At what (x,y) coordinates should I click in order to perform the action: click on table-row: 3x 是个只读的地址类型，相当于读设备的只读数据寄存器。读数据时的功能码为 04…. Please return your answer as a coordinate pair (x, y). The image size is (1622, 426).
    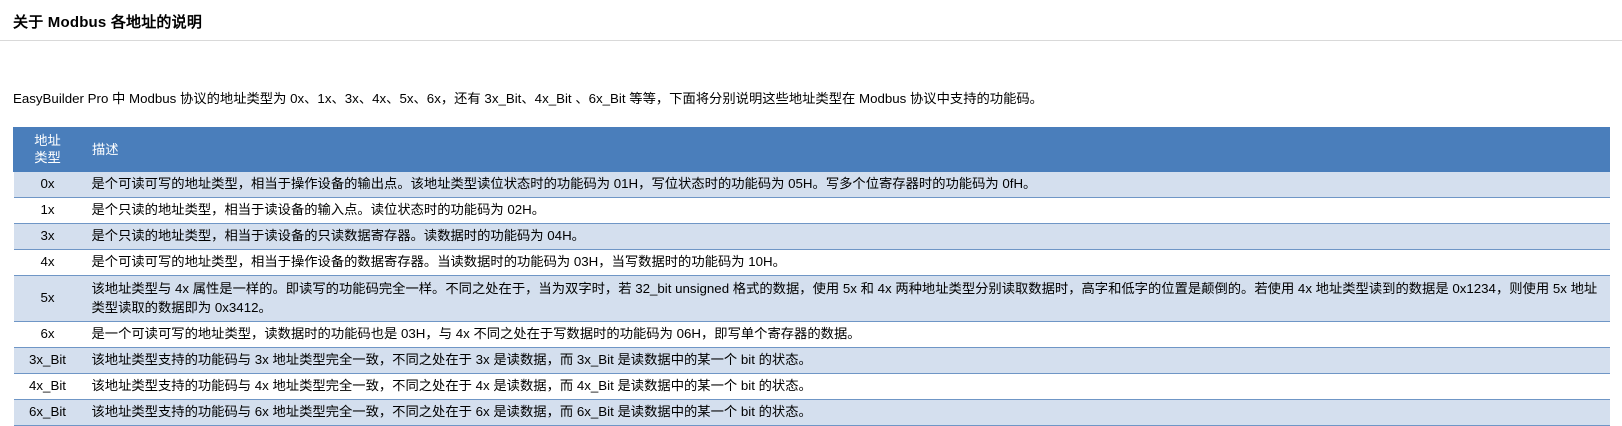
    Looking at the image, I should click on (811, 236).